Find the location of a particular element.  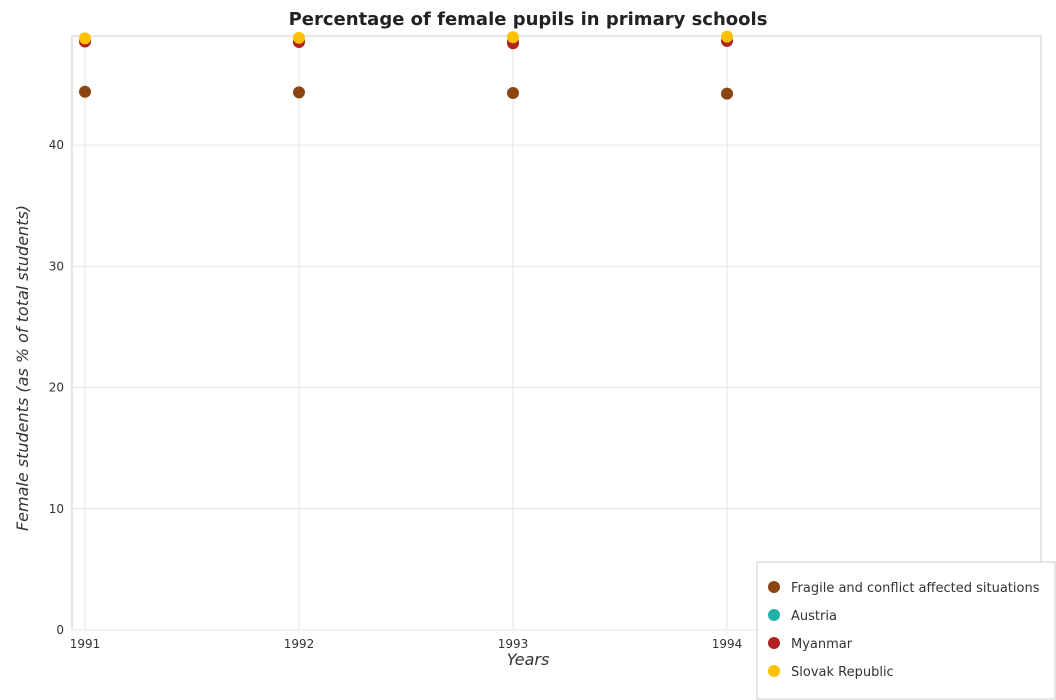

y-tick-label: 40 is located at coordinates (56, 145).